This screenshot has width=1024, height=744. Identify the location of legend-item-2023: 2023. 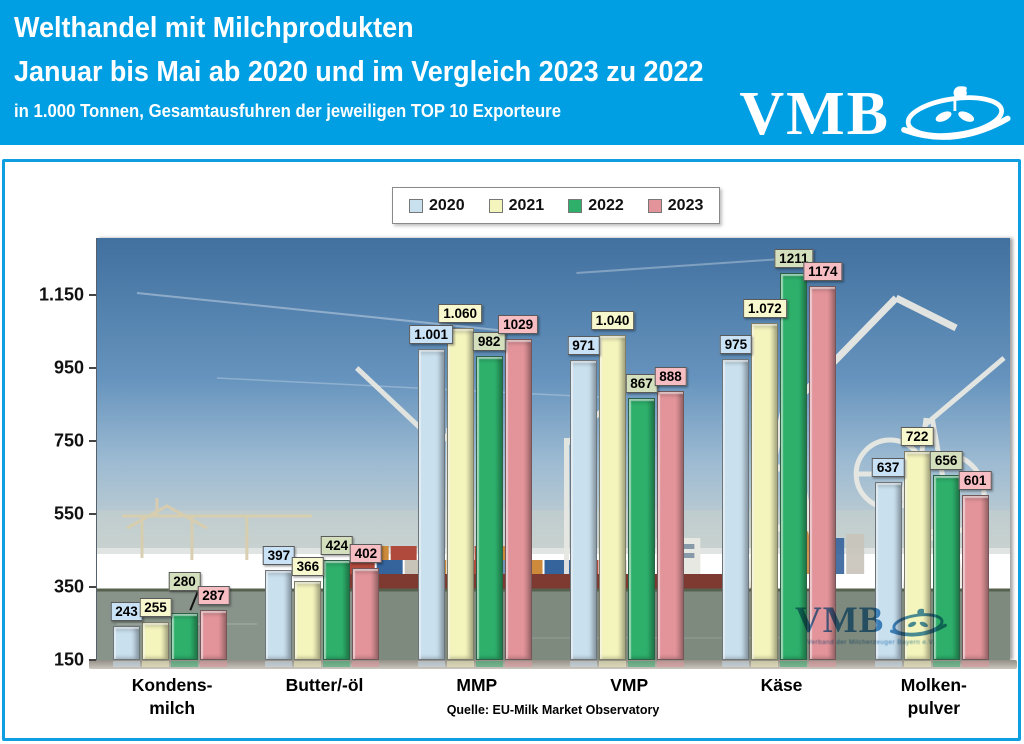
(675, 205).